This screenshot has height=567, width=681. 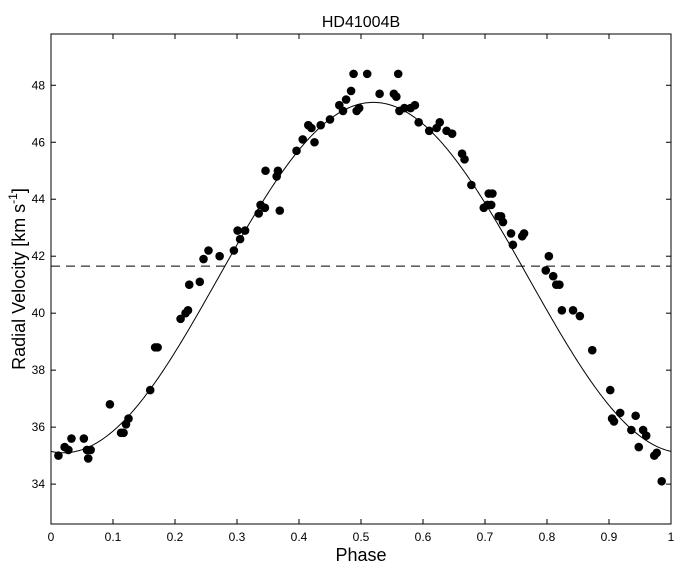 I want to click on x-tick-label: 1, so click(x=671, y=537).